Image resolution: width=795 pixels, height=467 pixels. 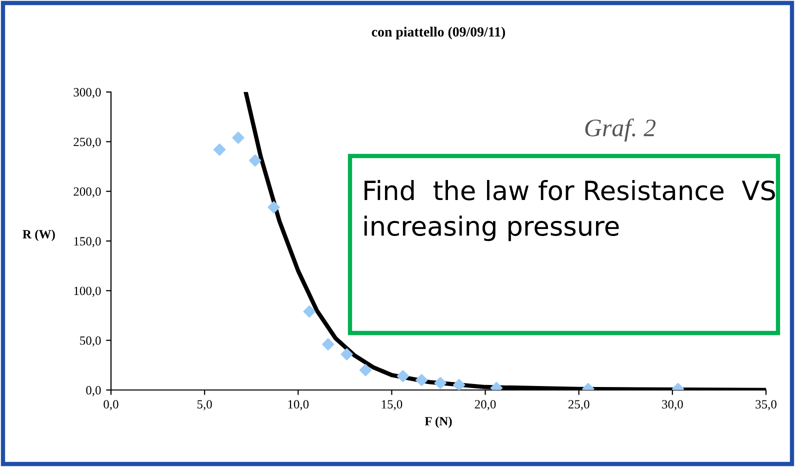 I want to click on x-tick-label: 5,0, so click(x=204, y=405).